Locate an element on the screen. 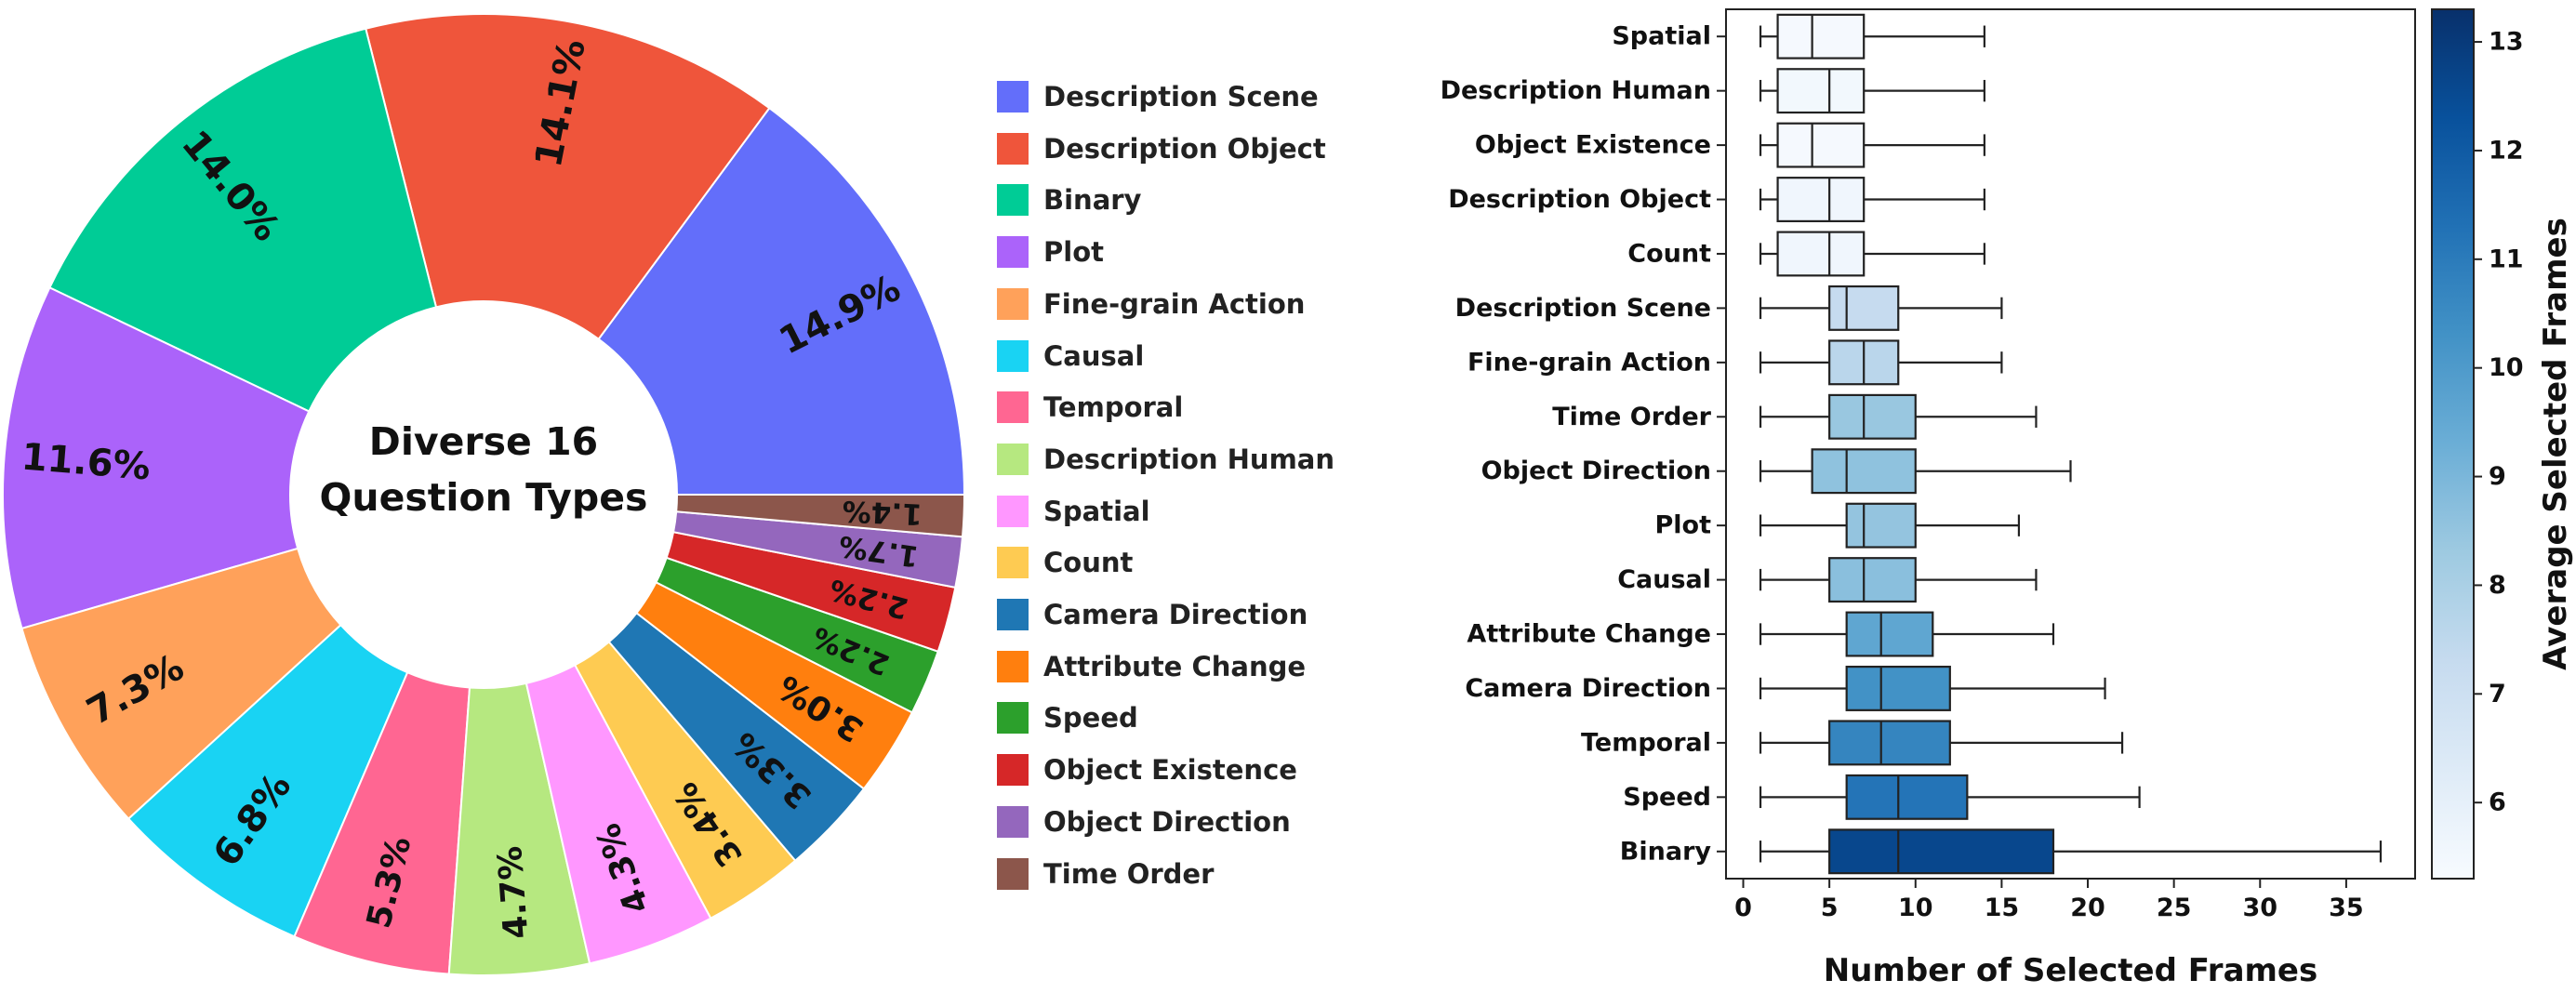  x-tick-label: 20 is located at coordinates (2087, 908).